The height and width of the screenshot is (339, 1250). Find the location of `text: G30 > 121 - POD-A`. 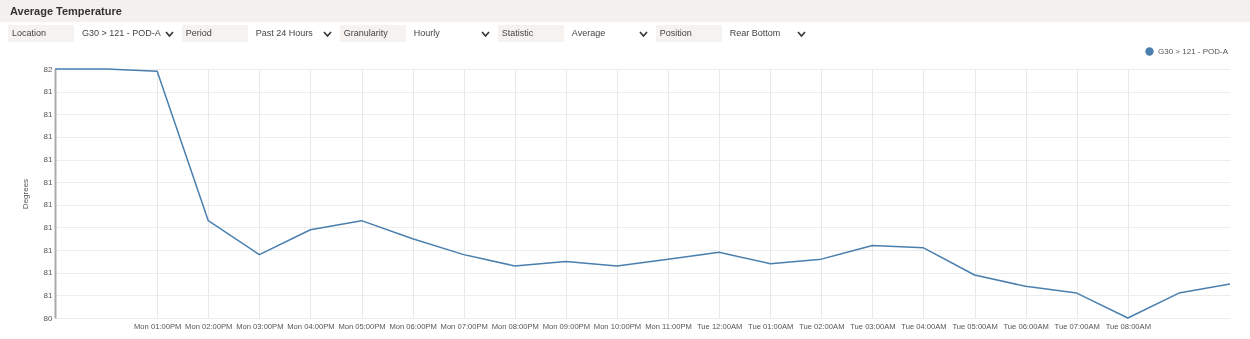

text: G30 > 121 - POD-A is located at coordinates (121, 33).